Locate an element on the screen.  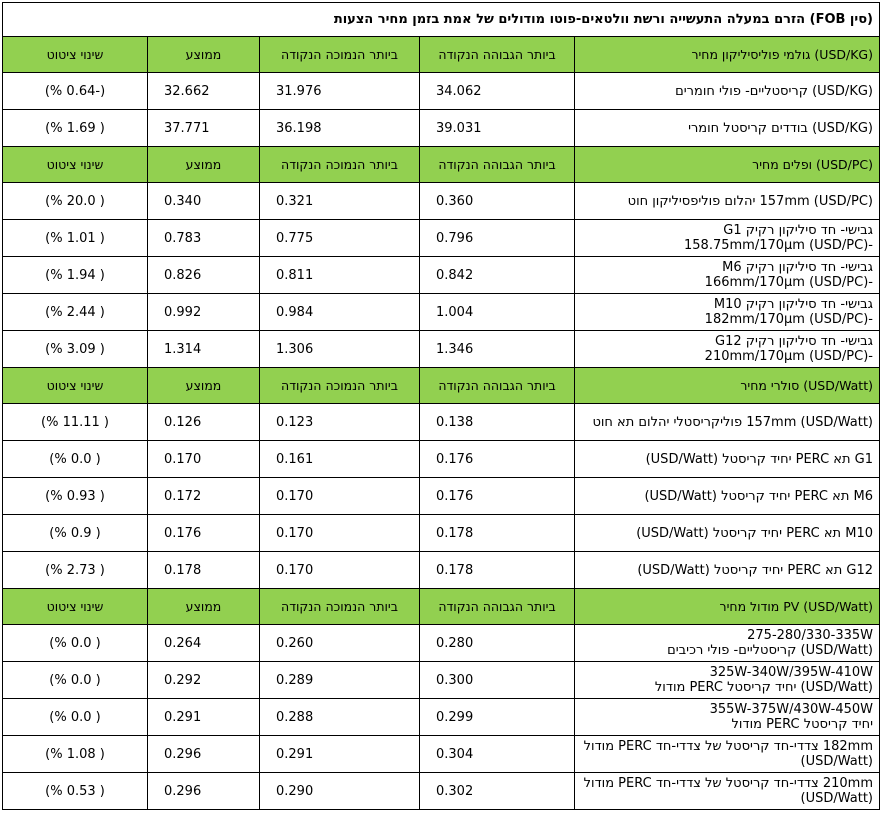
row-label: G1 תא PERC יחיד קריסטל (USD/Watt) is located at coordinates (727, 459).